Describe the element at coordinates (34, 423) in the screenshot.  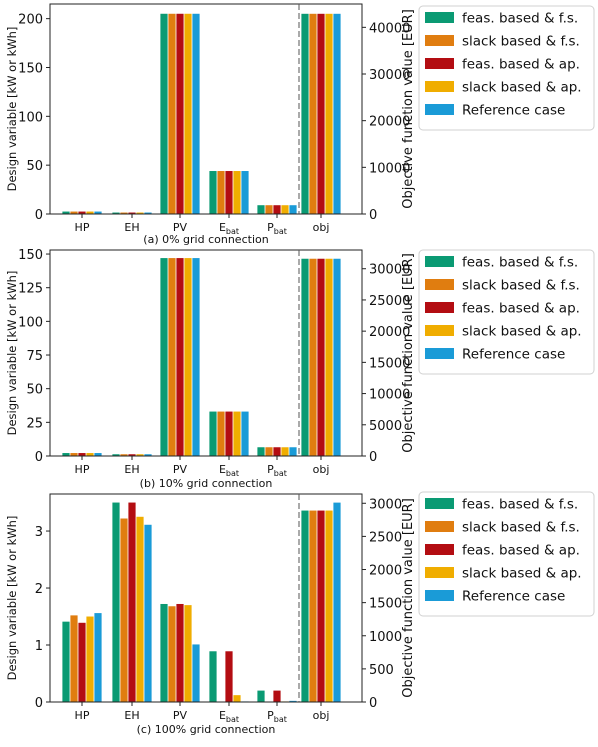
I see `y-tick-label: 25` at that location.